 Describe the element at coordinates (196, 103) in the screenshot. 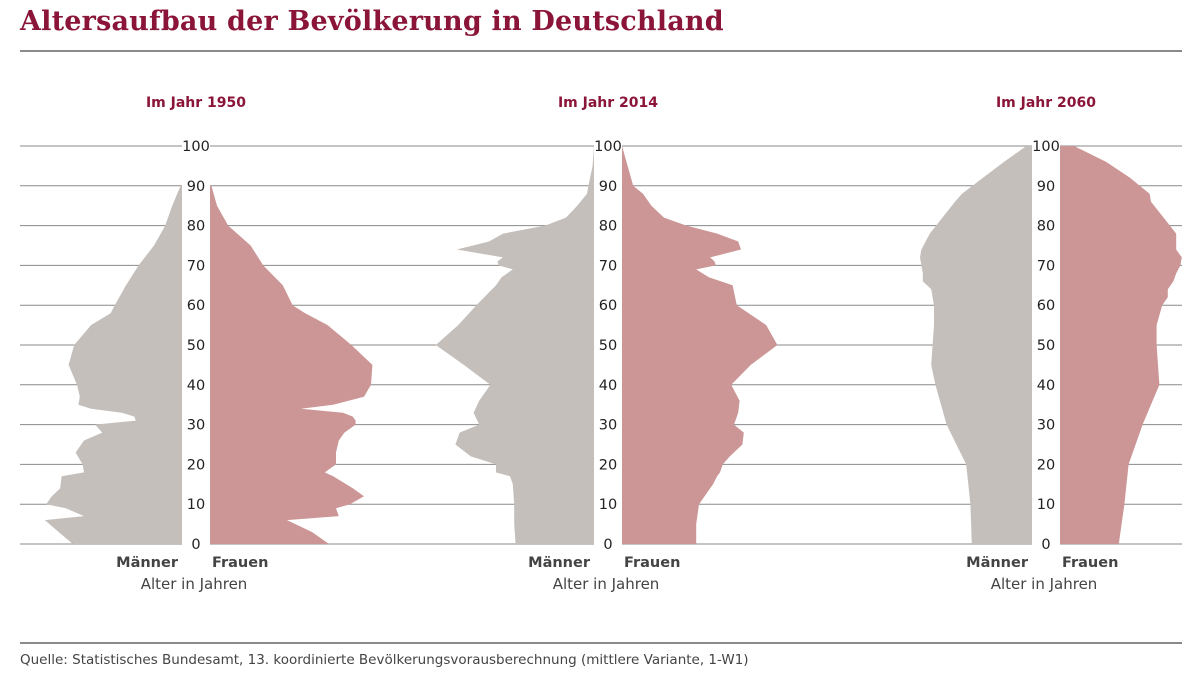

I see `pyramid-title: Im Jahr 1950` at that location.